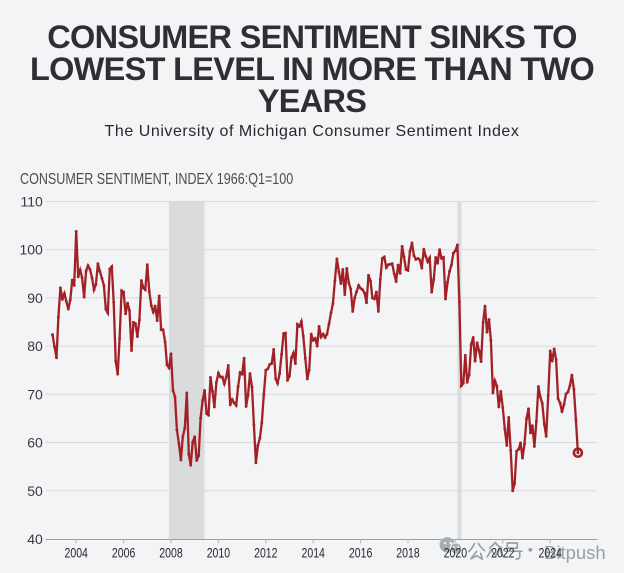 This screenshot has width=624, height=573. I want to click on svg-text: 2022, so click(503, 553).